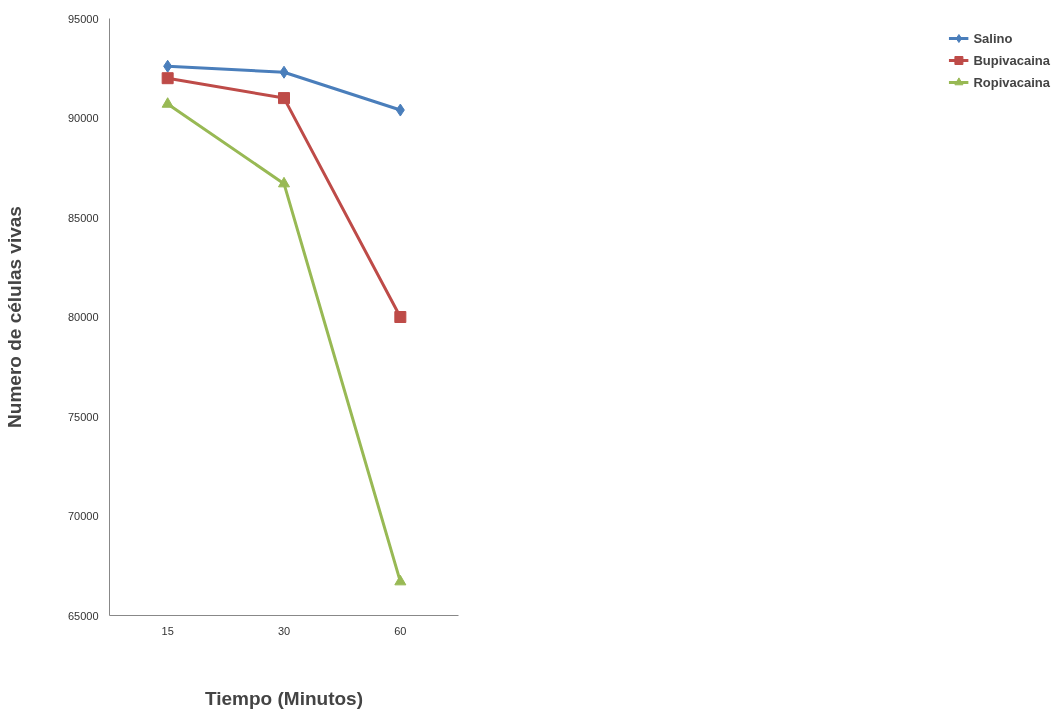  What do you see at coordinates (400, 630) in the screenshot?
I see `x-tick-label: 60` at bounding box center [400, 630].